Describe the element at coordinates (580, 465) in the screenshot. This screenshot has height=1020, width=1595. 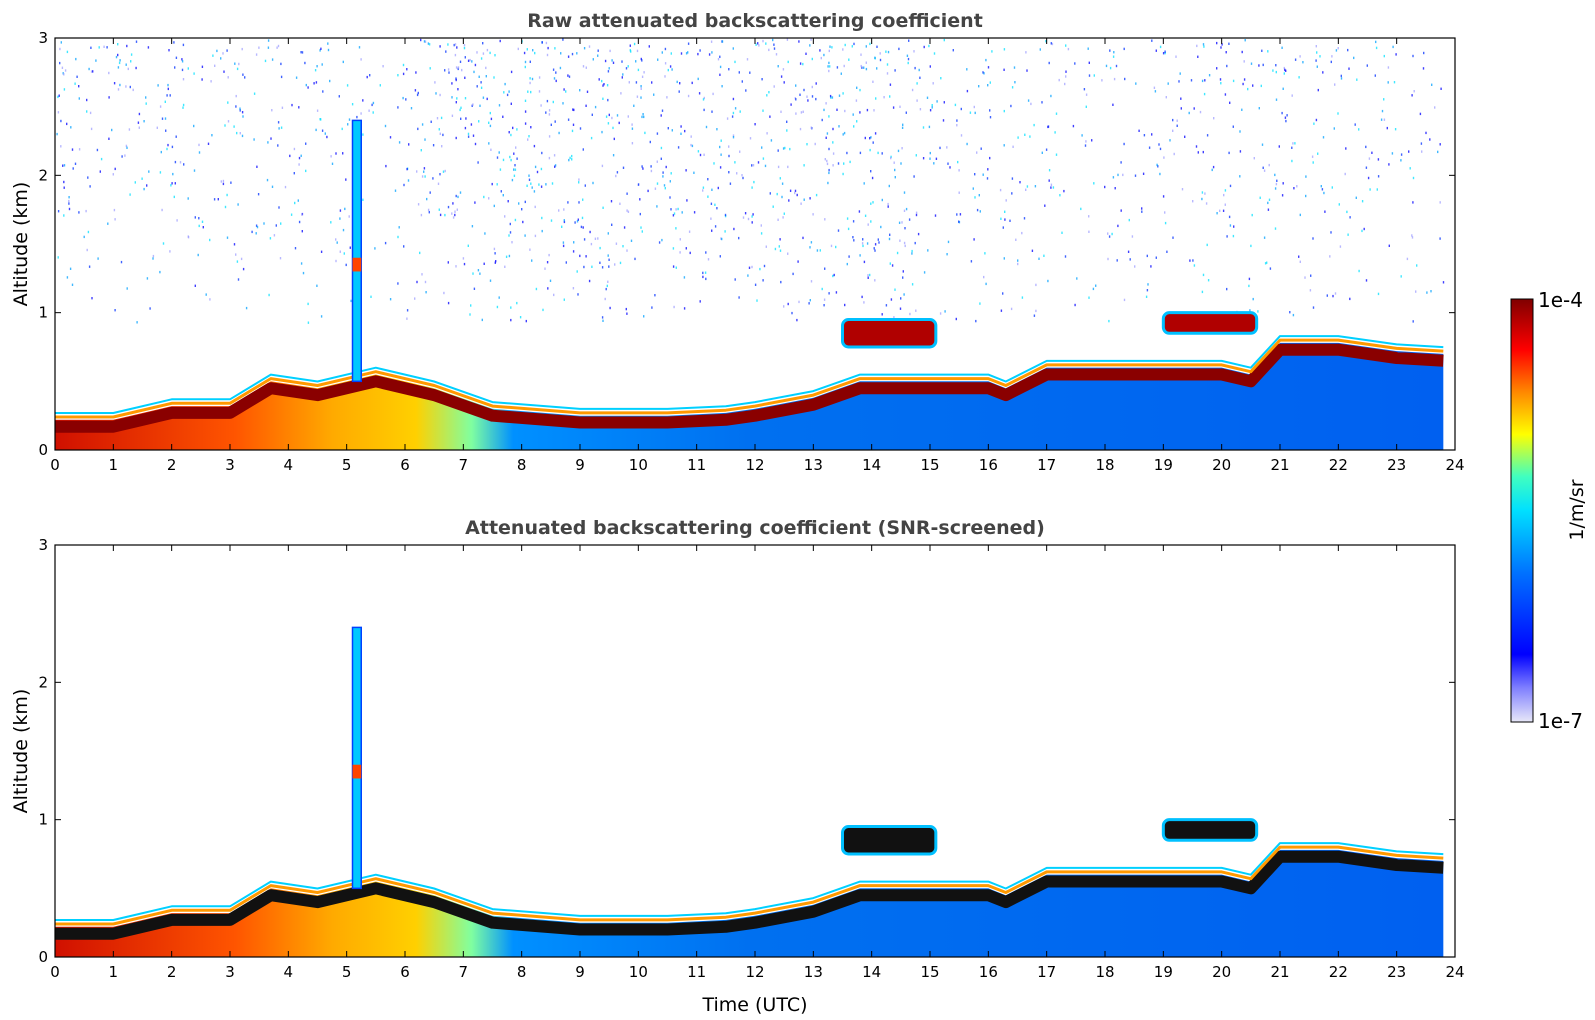
I see `x-tick-label: 9` at that location.